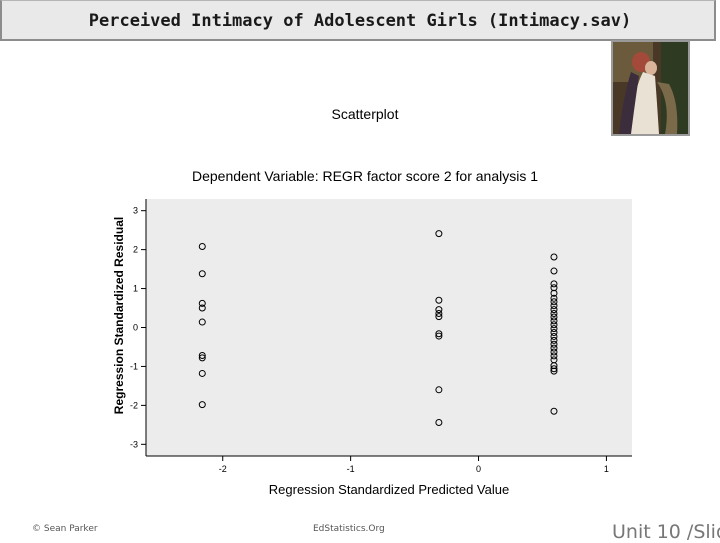 The image size is (720, 543). Describe the element at coordinates (365, 114) in the screenshot. I see `chart-title: Scatterplot` at that location.